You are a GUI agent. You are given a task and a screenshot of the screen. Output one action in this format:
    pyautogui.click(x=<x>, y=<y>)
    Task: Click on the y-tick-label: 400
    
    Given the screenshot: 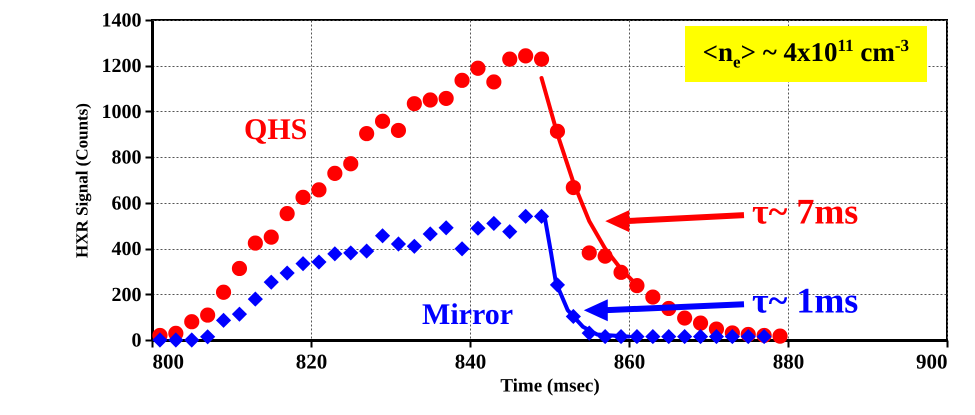 What is the action you would take?
    pyautogui.click(x=127, y=249)
    